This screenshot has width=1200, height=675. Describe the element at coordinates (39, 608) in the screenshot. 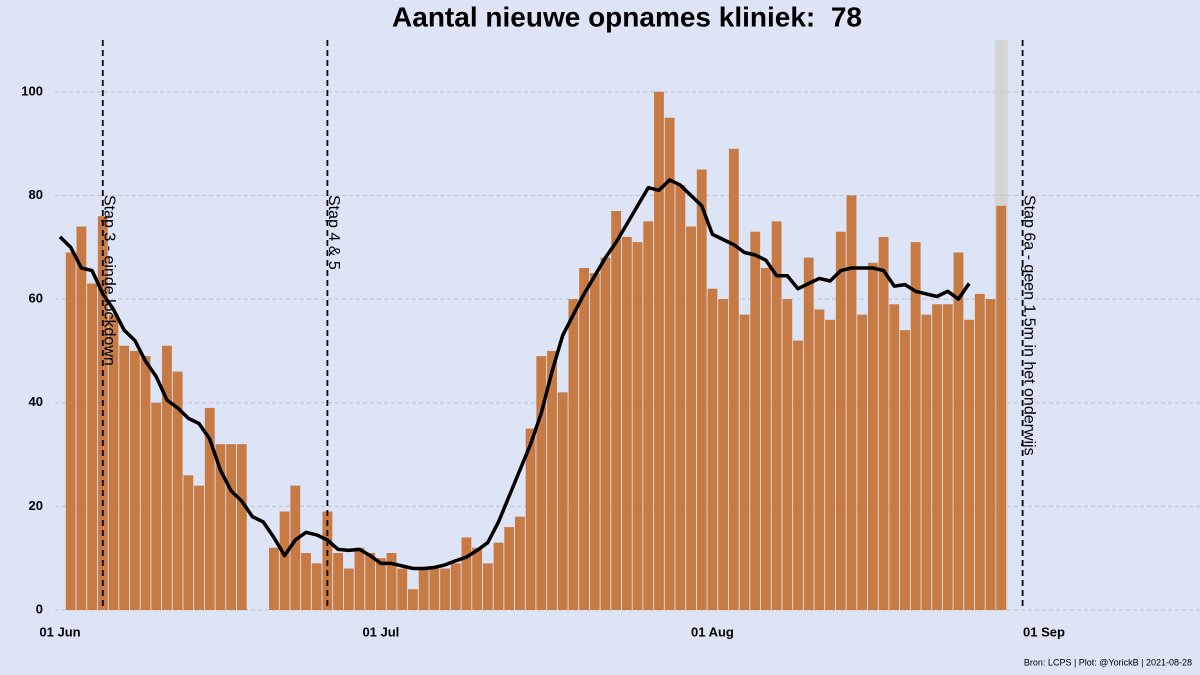

I see `y-tick-label: 0` at that location.